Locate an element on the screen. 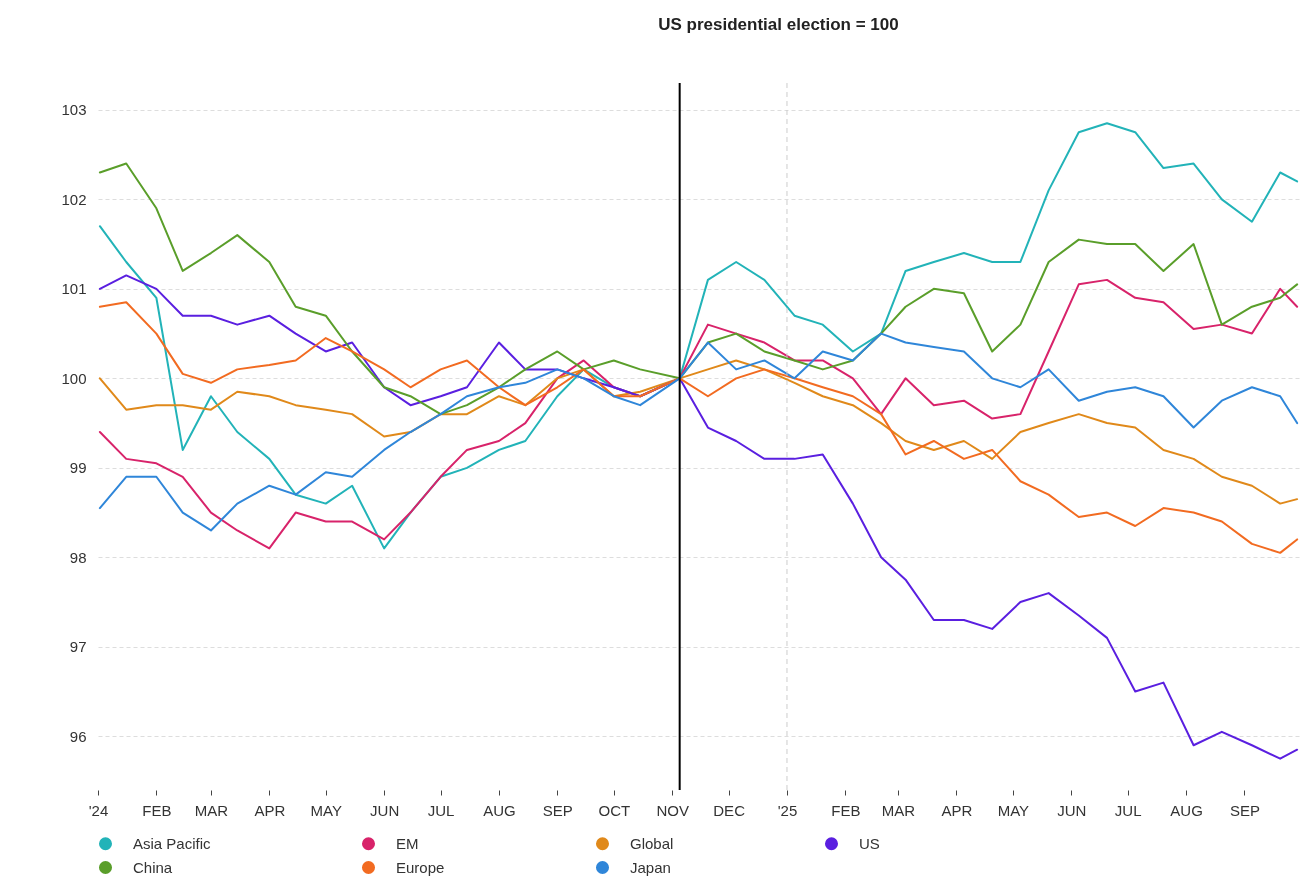 This screenshot has width=1303, height=894. legend-label: EM is located at coordinates (407, 843).